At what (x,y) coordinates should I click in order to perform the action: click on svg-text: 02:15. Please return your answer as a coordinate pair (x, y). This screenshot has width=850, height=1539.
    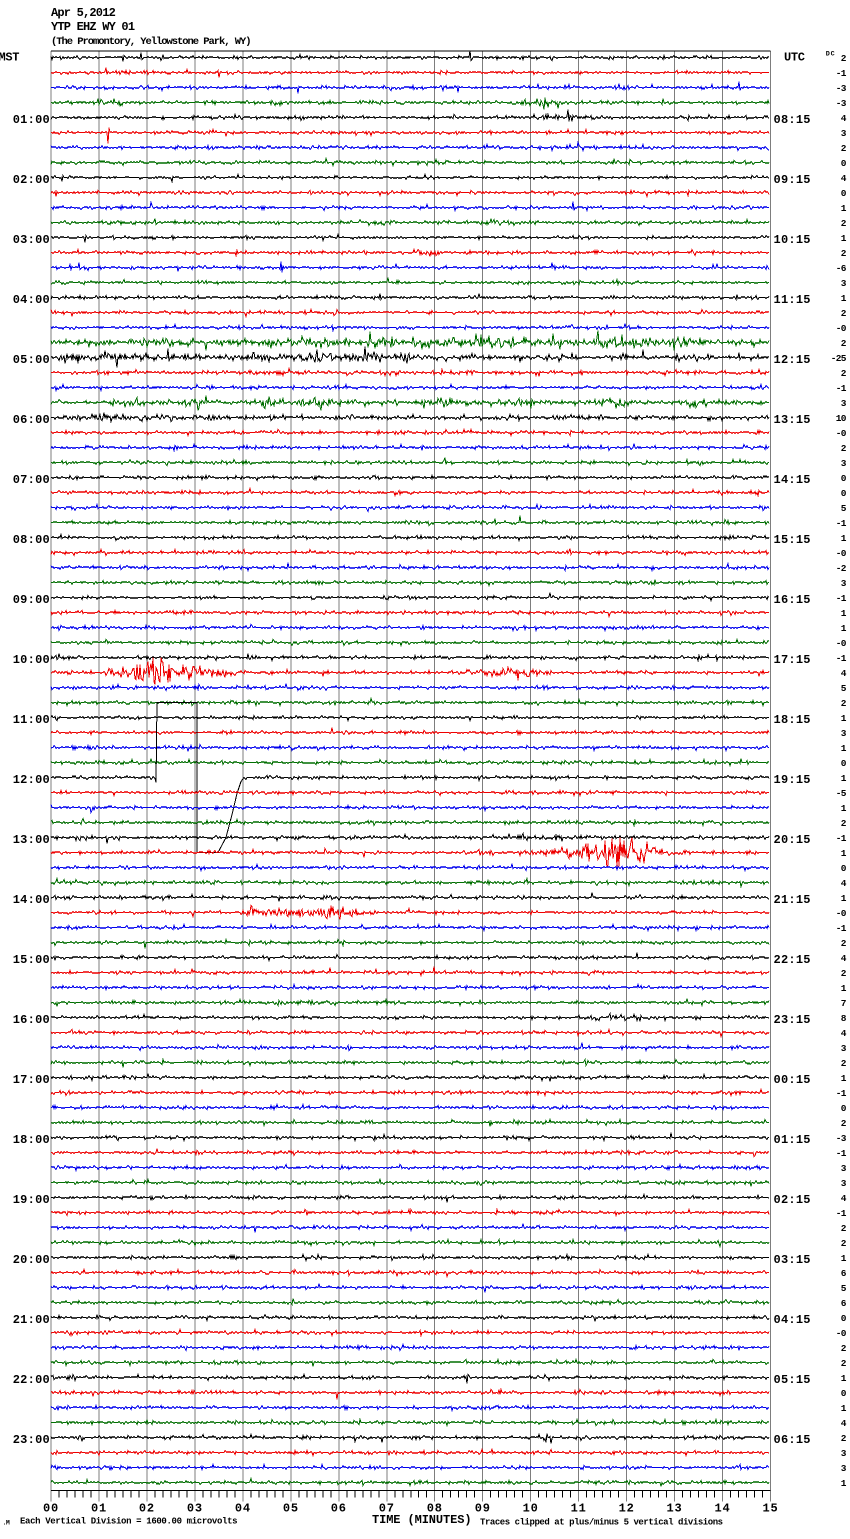
    Looking at the image, I should click on (792, 1200).